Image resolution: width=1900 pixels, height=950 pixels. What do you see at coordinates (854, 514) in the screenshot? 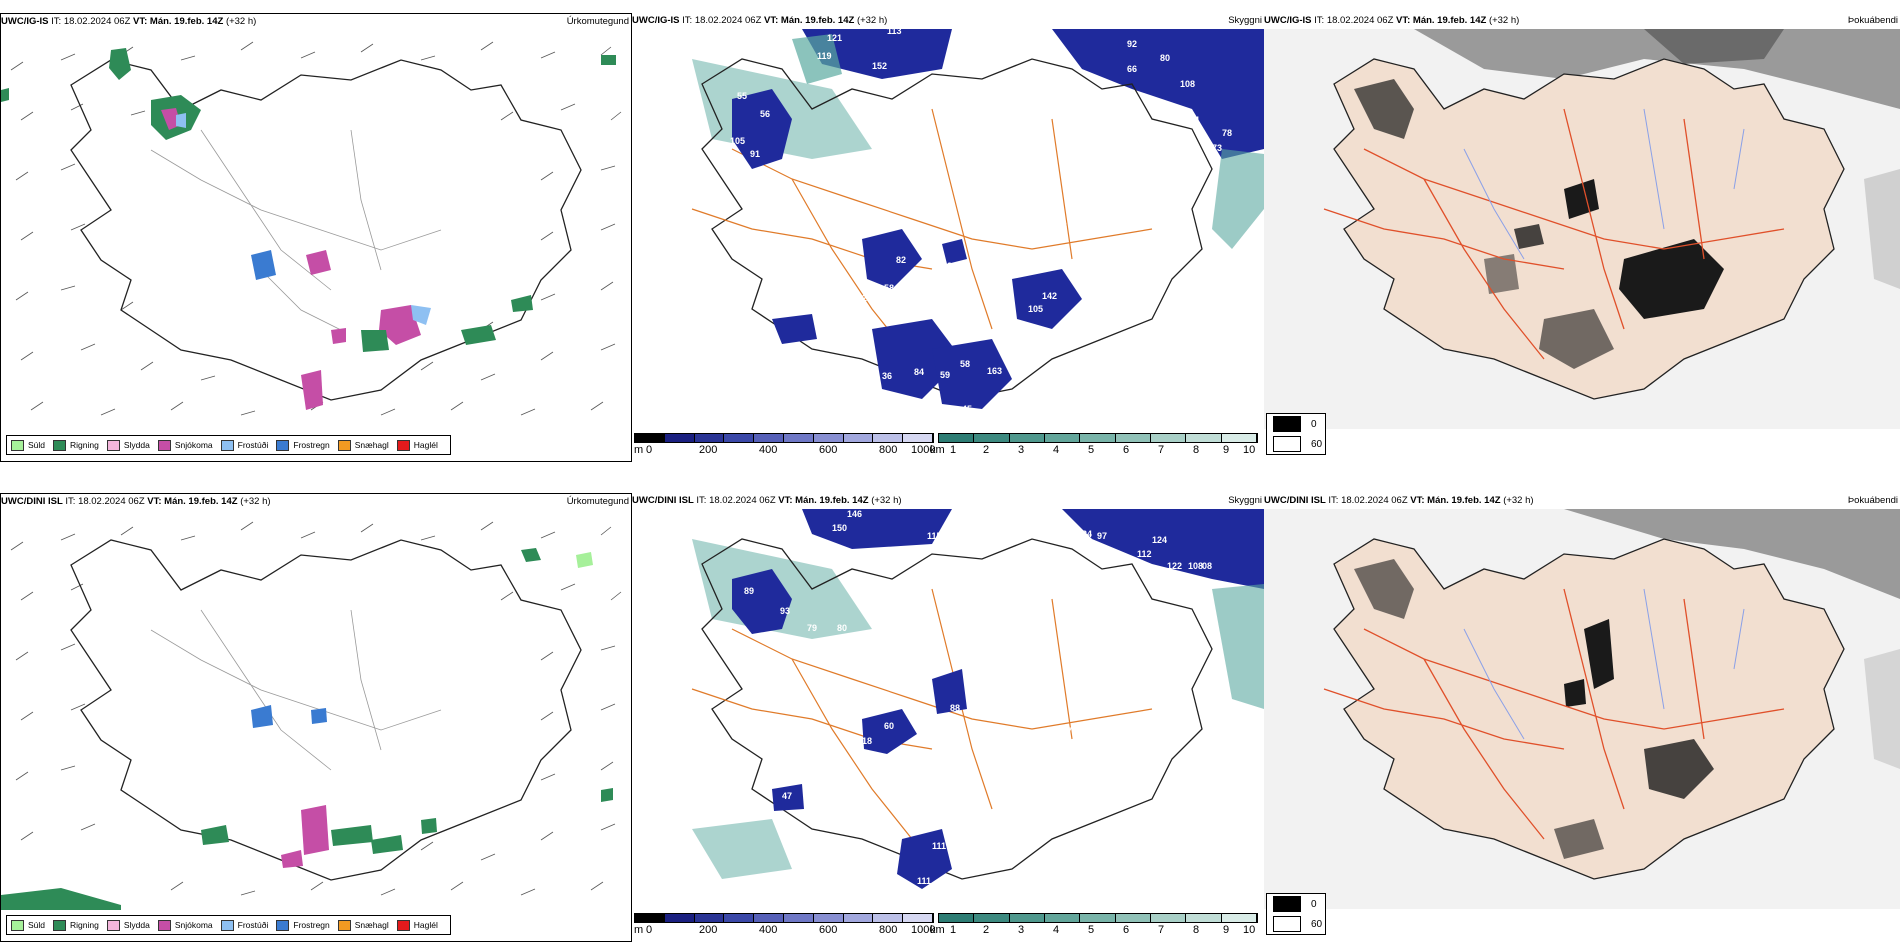
I see `svg-text: 146` at bounding box center [854, 514].